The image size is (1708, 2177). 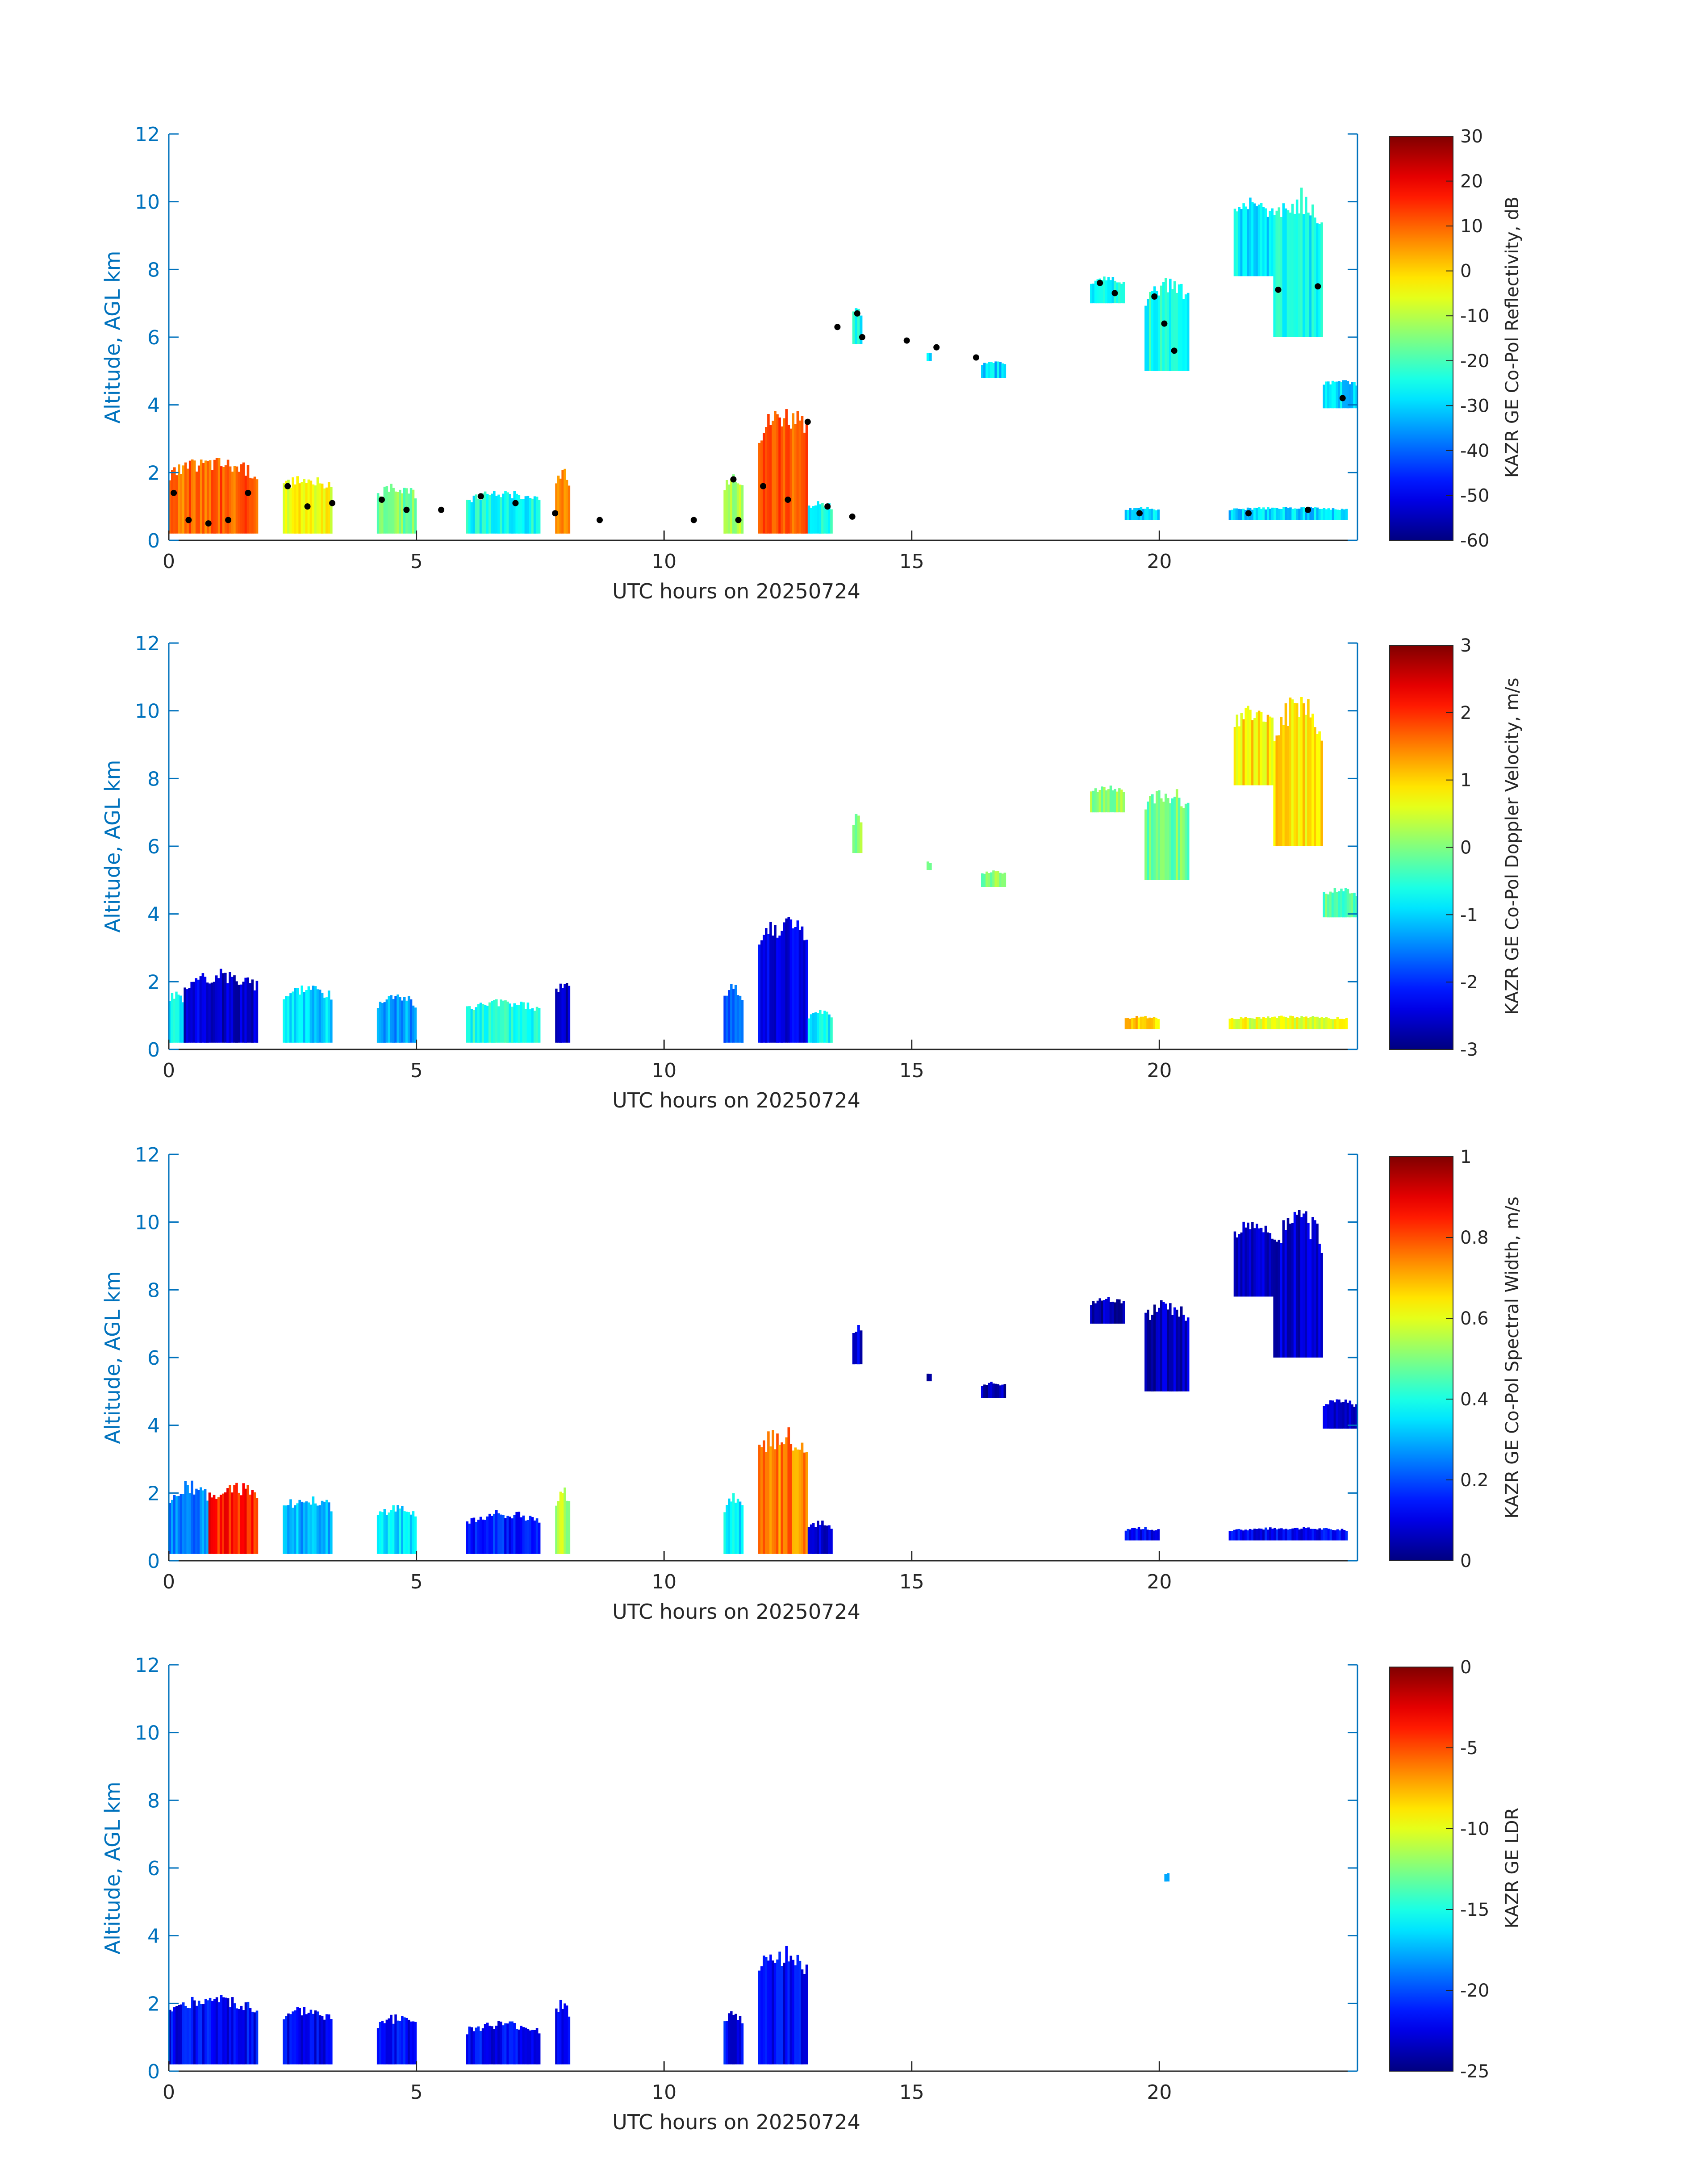 I want to click on x-axis-label: UTC hours on 20250724, so click(x=736, y=1100).